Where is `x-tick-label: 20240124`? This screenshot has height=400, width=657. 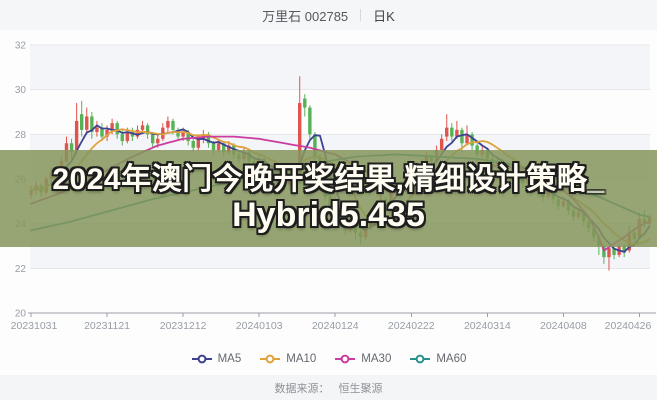
x-tick-label: 20240124 is located at coordinates (335, 326).